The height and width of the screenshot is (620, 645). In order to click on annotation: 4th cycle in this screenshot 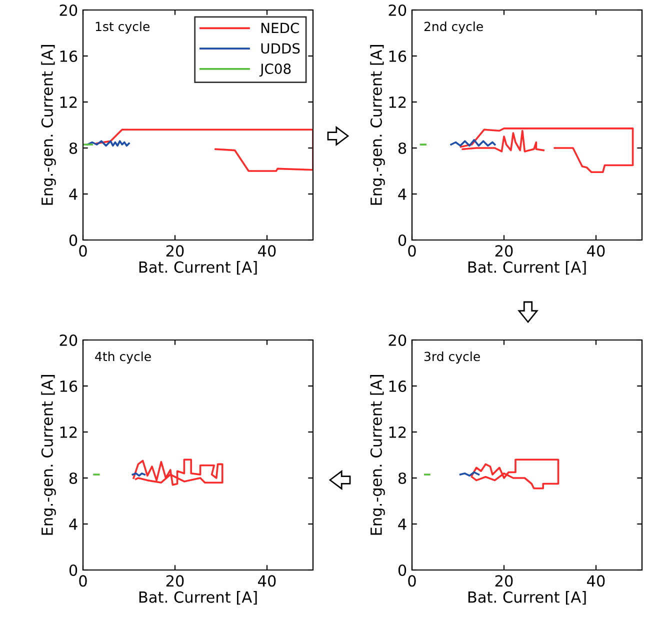, I will do `click(123, 358)`.